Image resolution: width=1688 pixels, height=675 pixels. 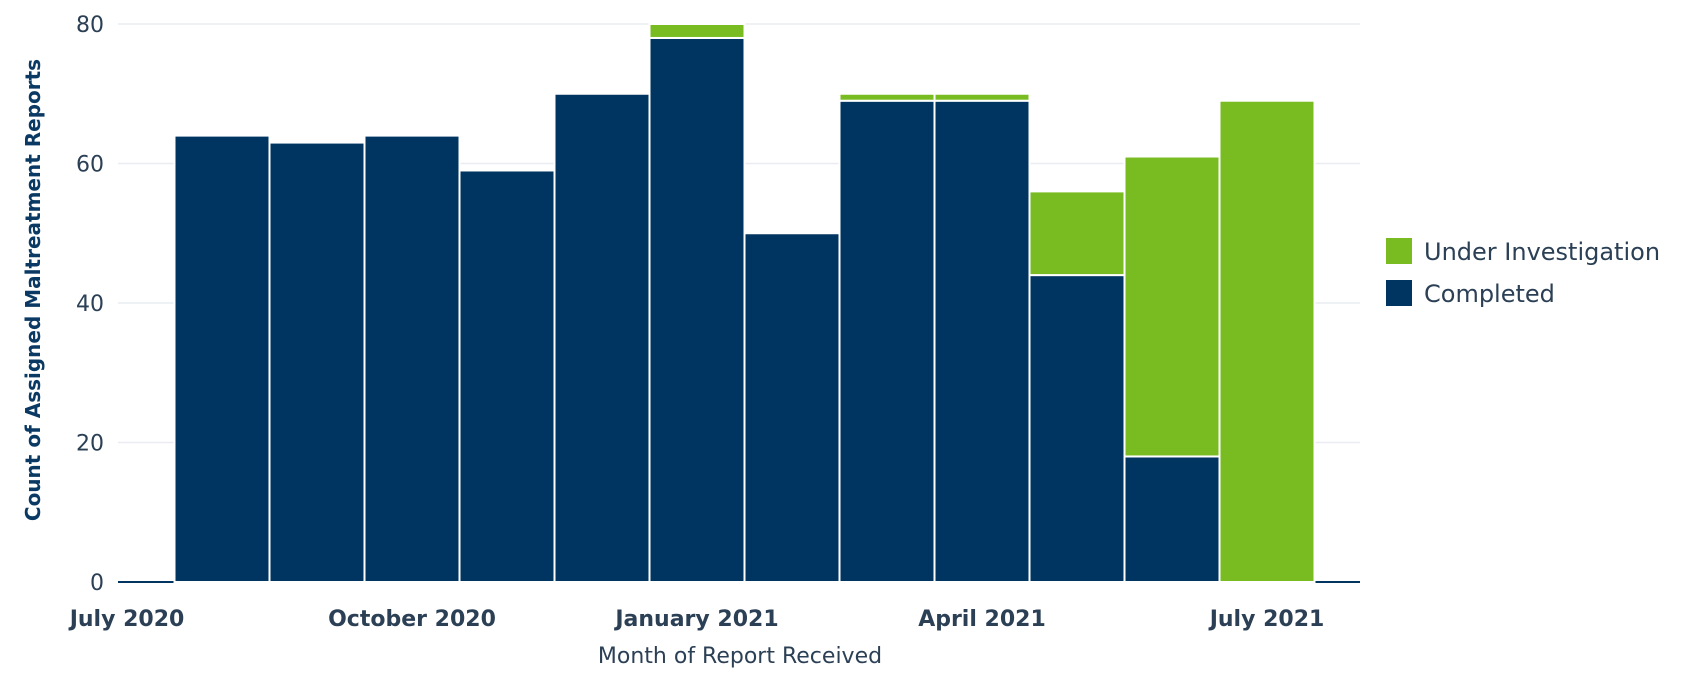 What do you see at coordinates (982, 619) in the screenshot?
I see `x-tick-label: April 2021` at bounding box center [982, 619].